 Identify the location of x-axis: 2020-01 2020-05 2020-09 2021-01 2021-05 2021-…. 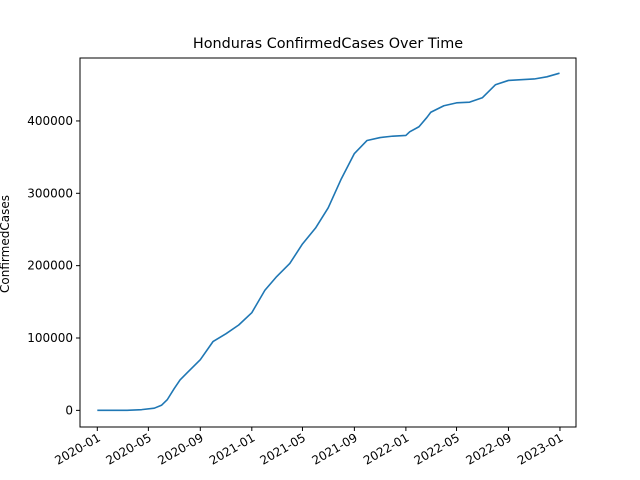
(308, 447).